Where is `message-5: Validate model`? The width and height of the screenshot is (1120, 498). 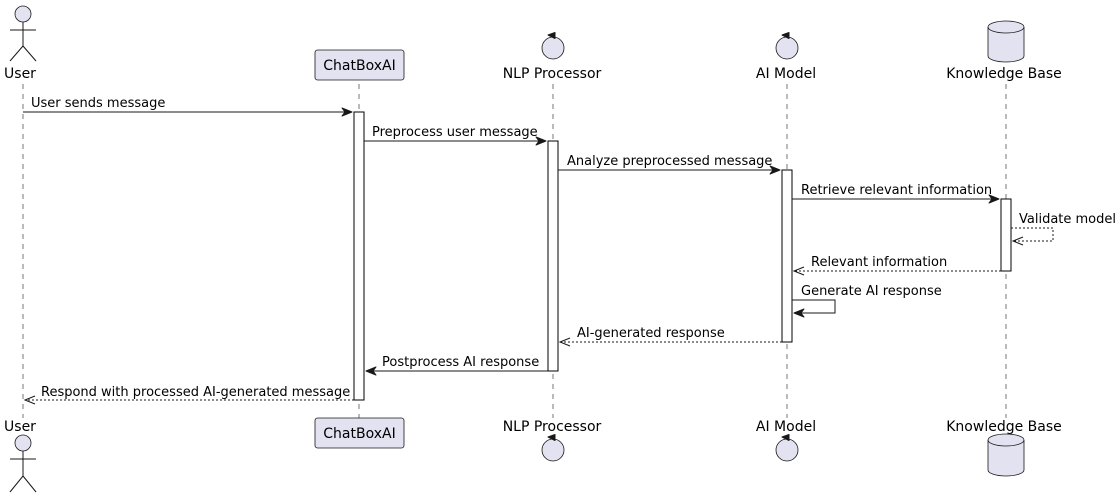
message-5: Validate model is located at coordinates (1063, 229).